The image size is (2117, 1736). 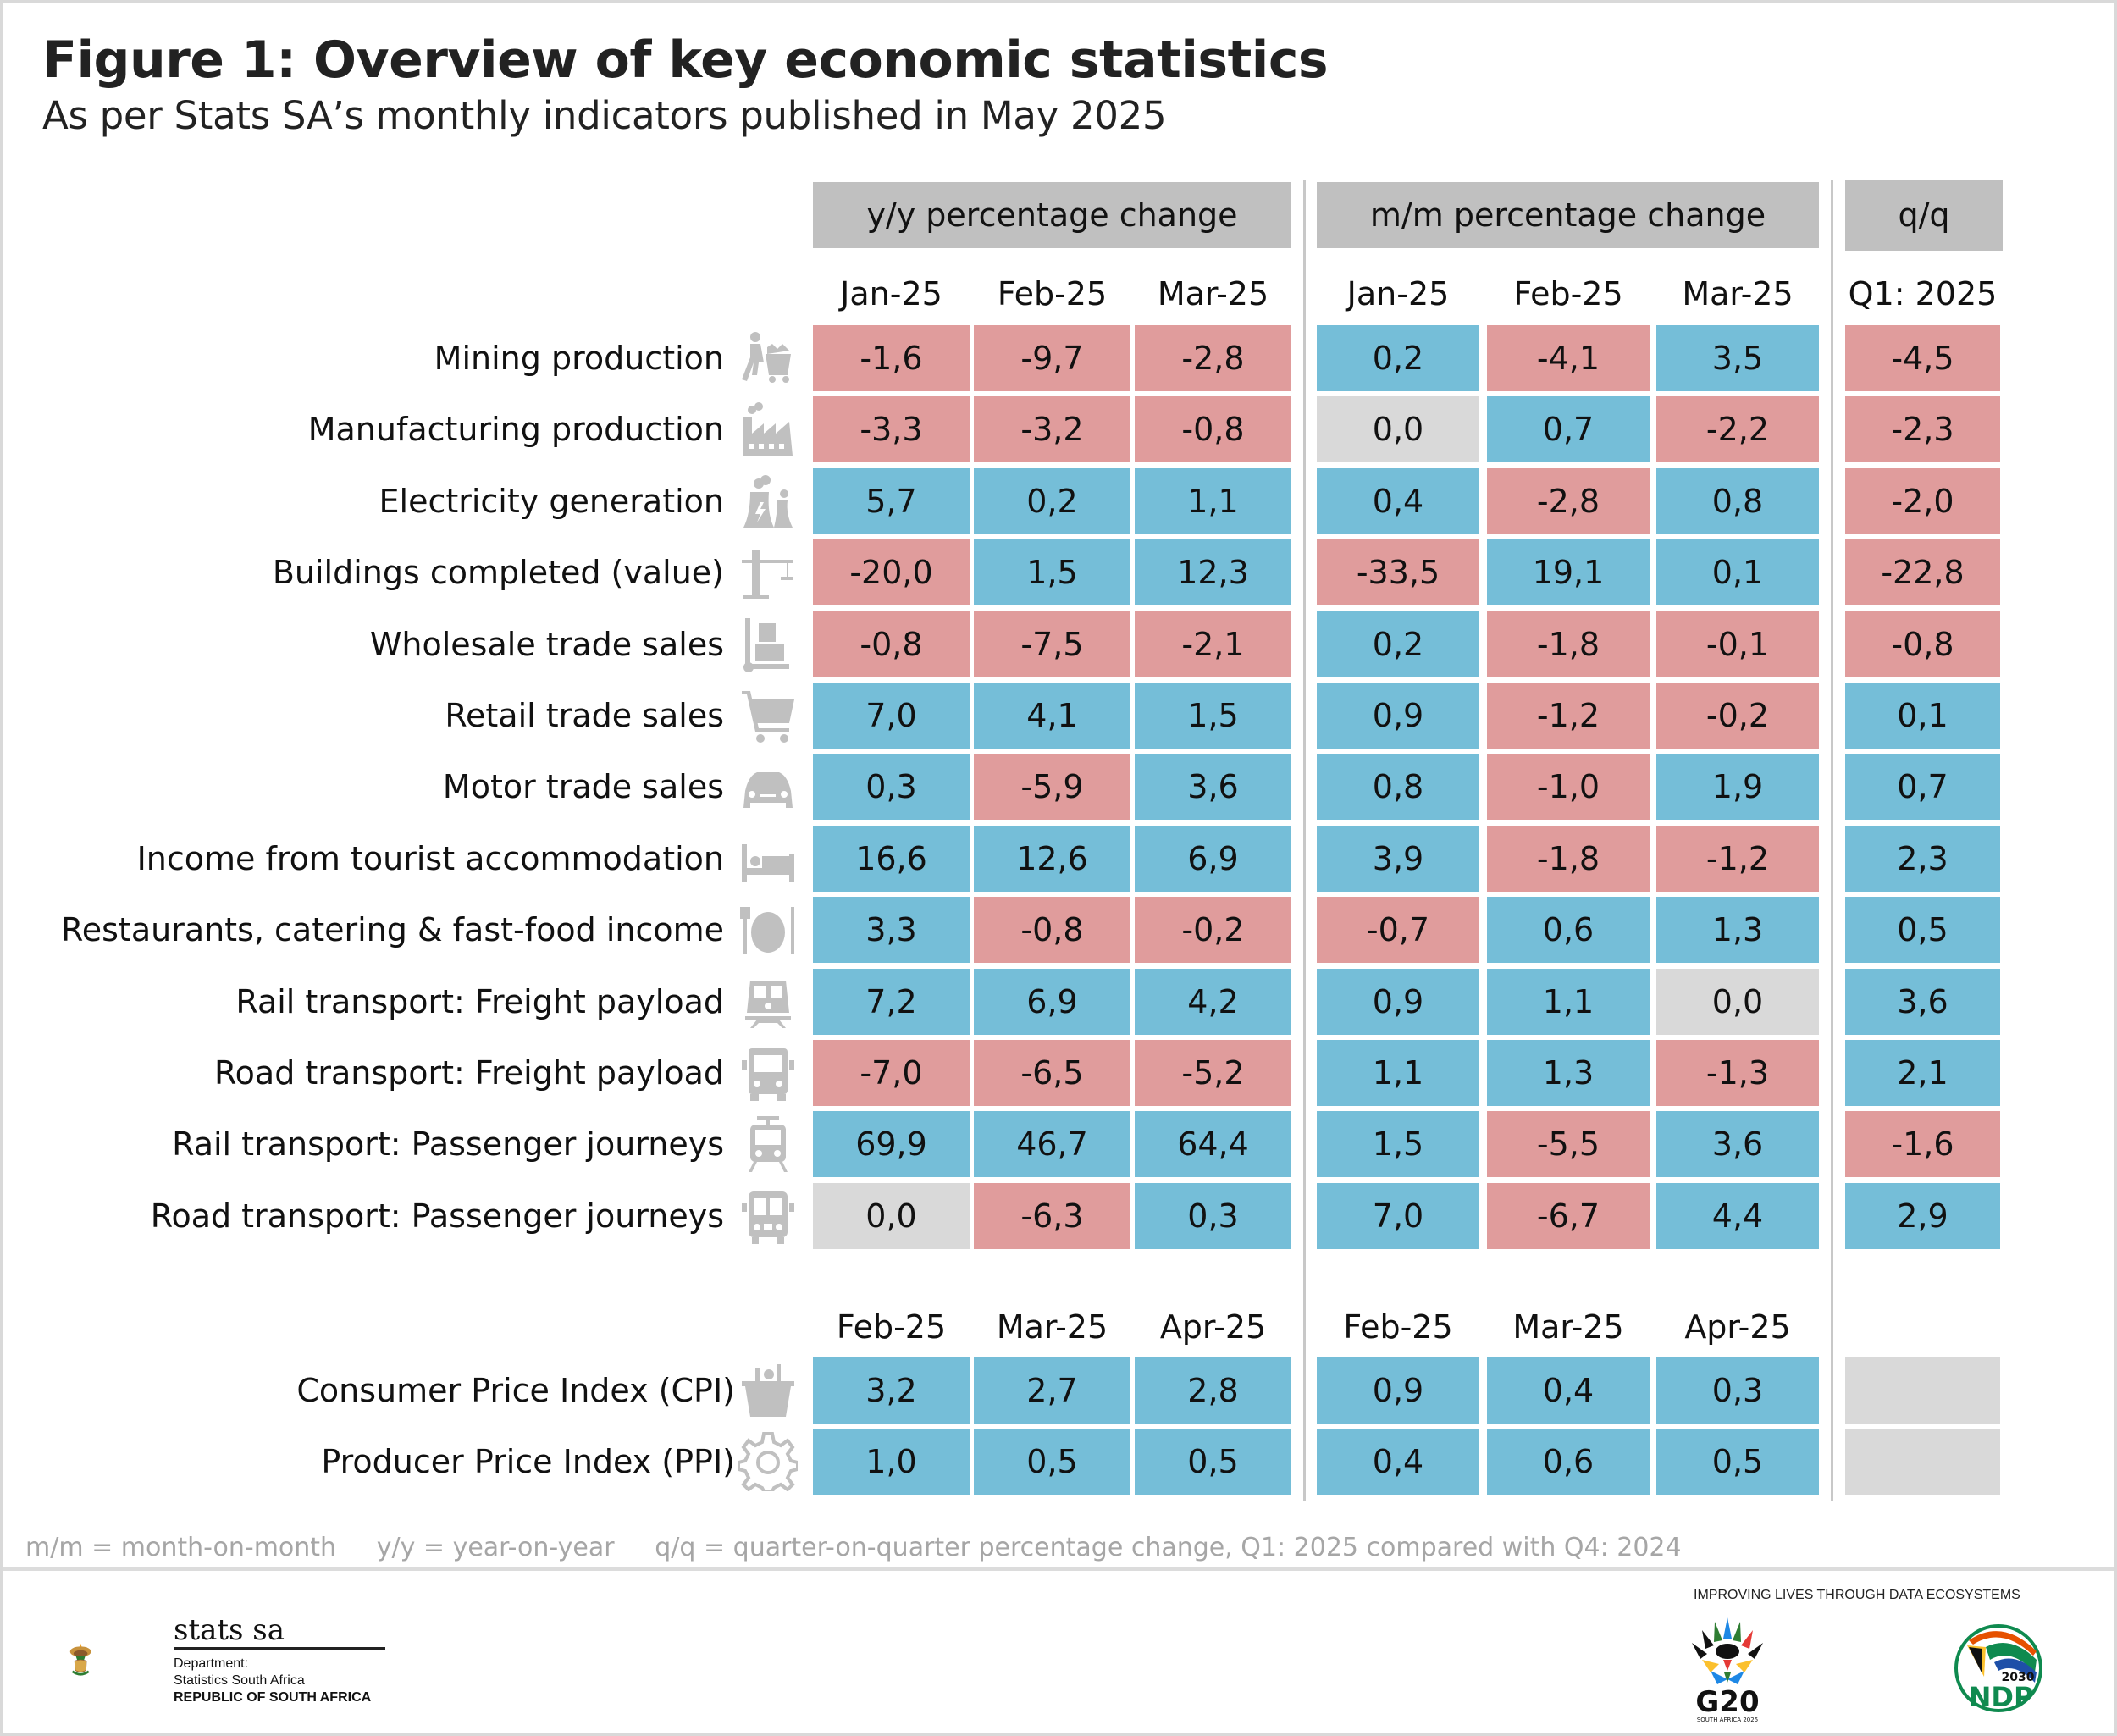 What do you see at coordinates (1737, 1327) in the screenshot?
I see `column-header-mm: Apr-25` at bounding box center [1737, 1327].